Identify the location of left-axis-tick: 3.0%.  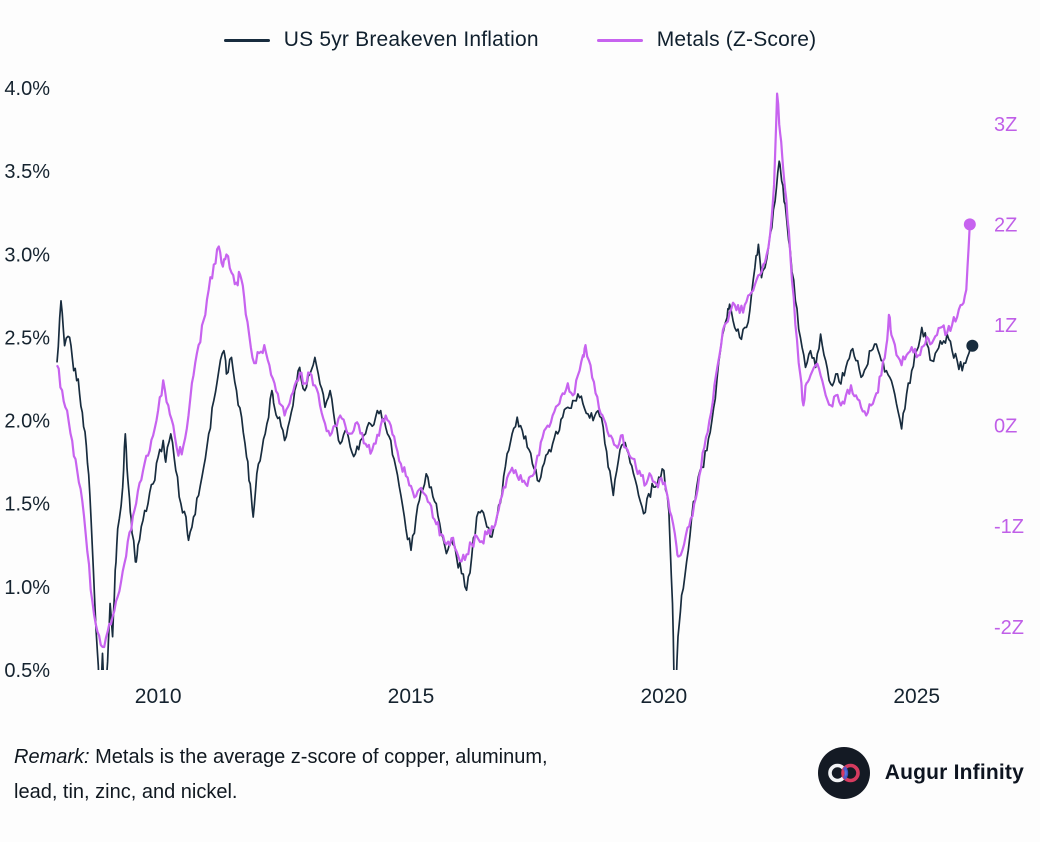
(27, 255).